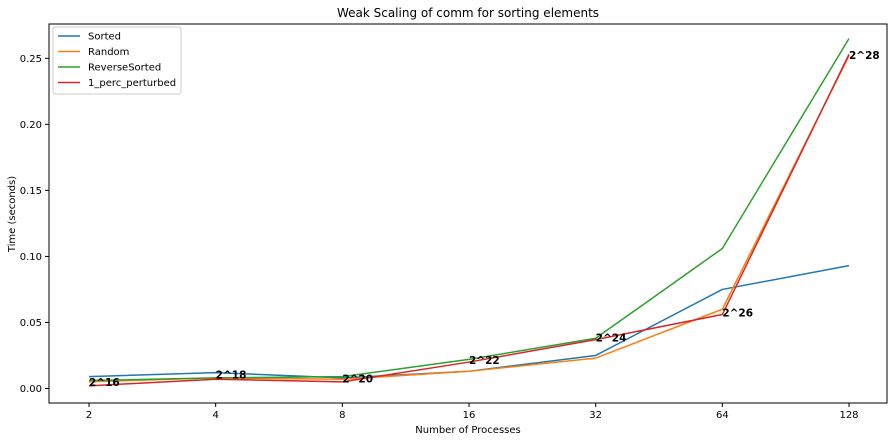 Image resolution: width=894 pixels, height=441 pixels. I want to click on point-annotation: 2^24, so click(611, 339).